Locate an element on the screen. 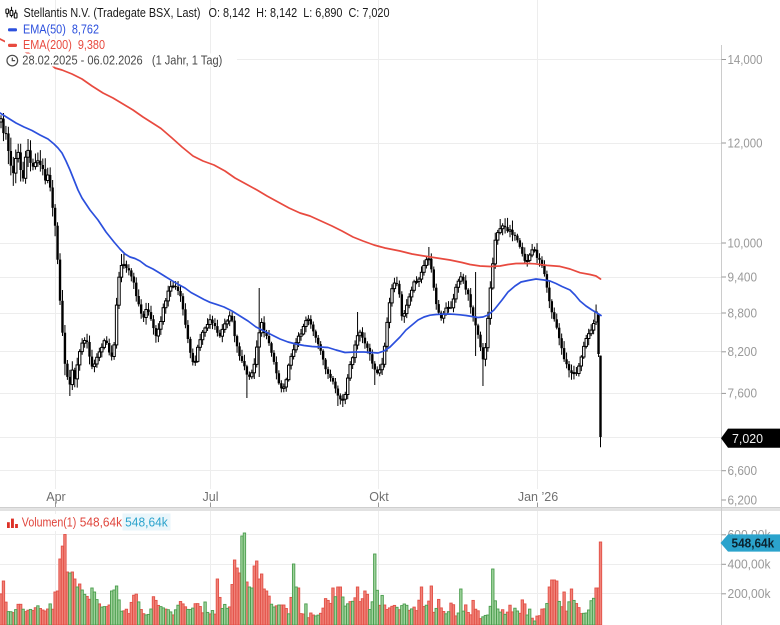 The width and height of the screenshot is (780, 625). svg-text: 6,600 is located at coordinates (743, 471).